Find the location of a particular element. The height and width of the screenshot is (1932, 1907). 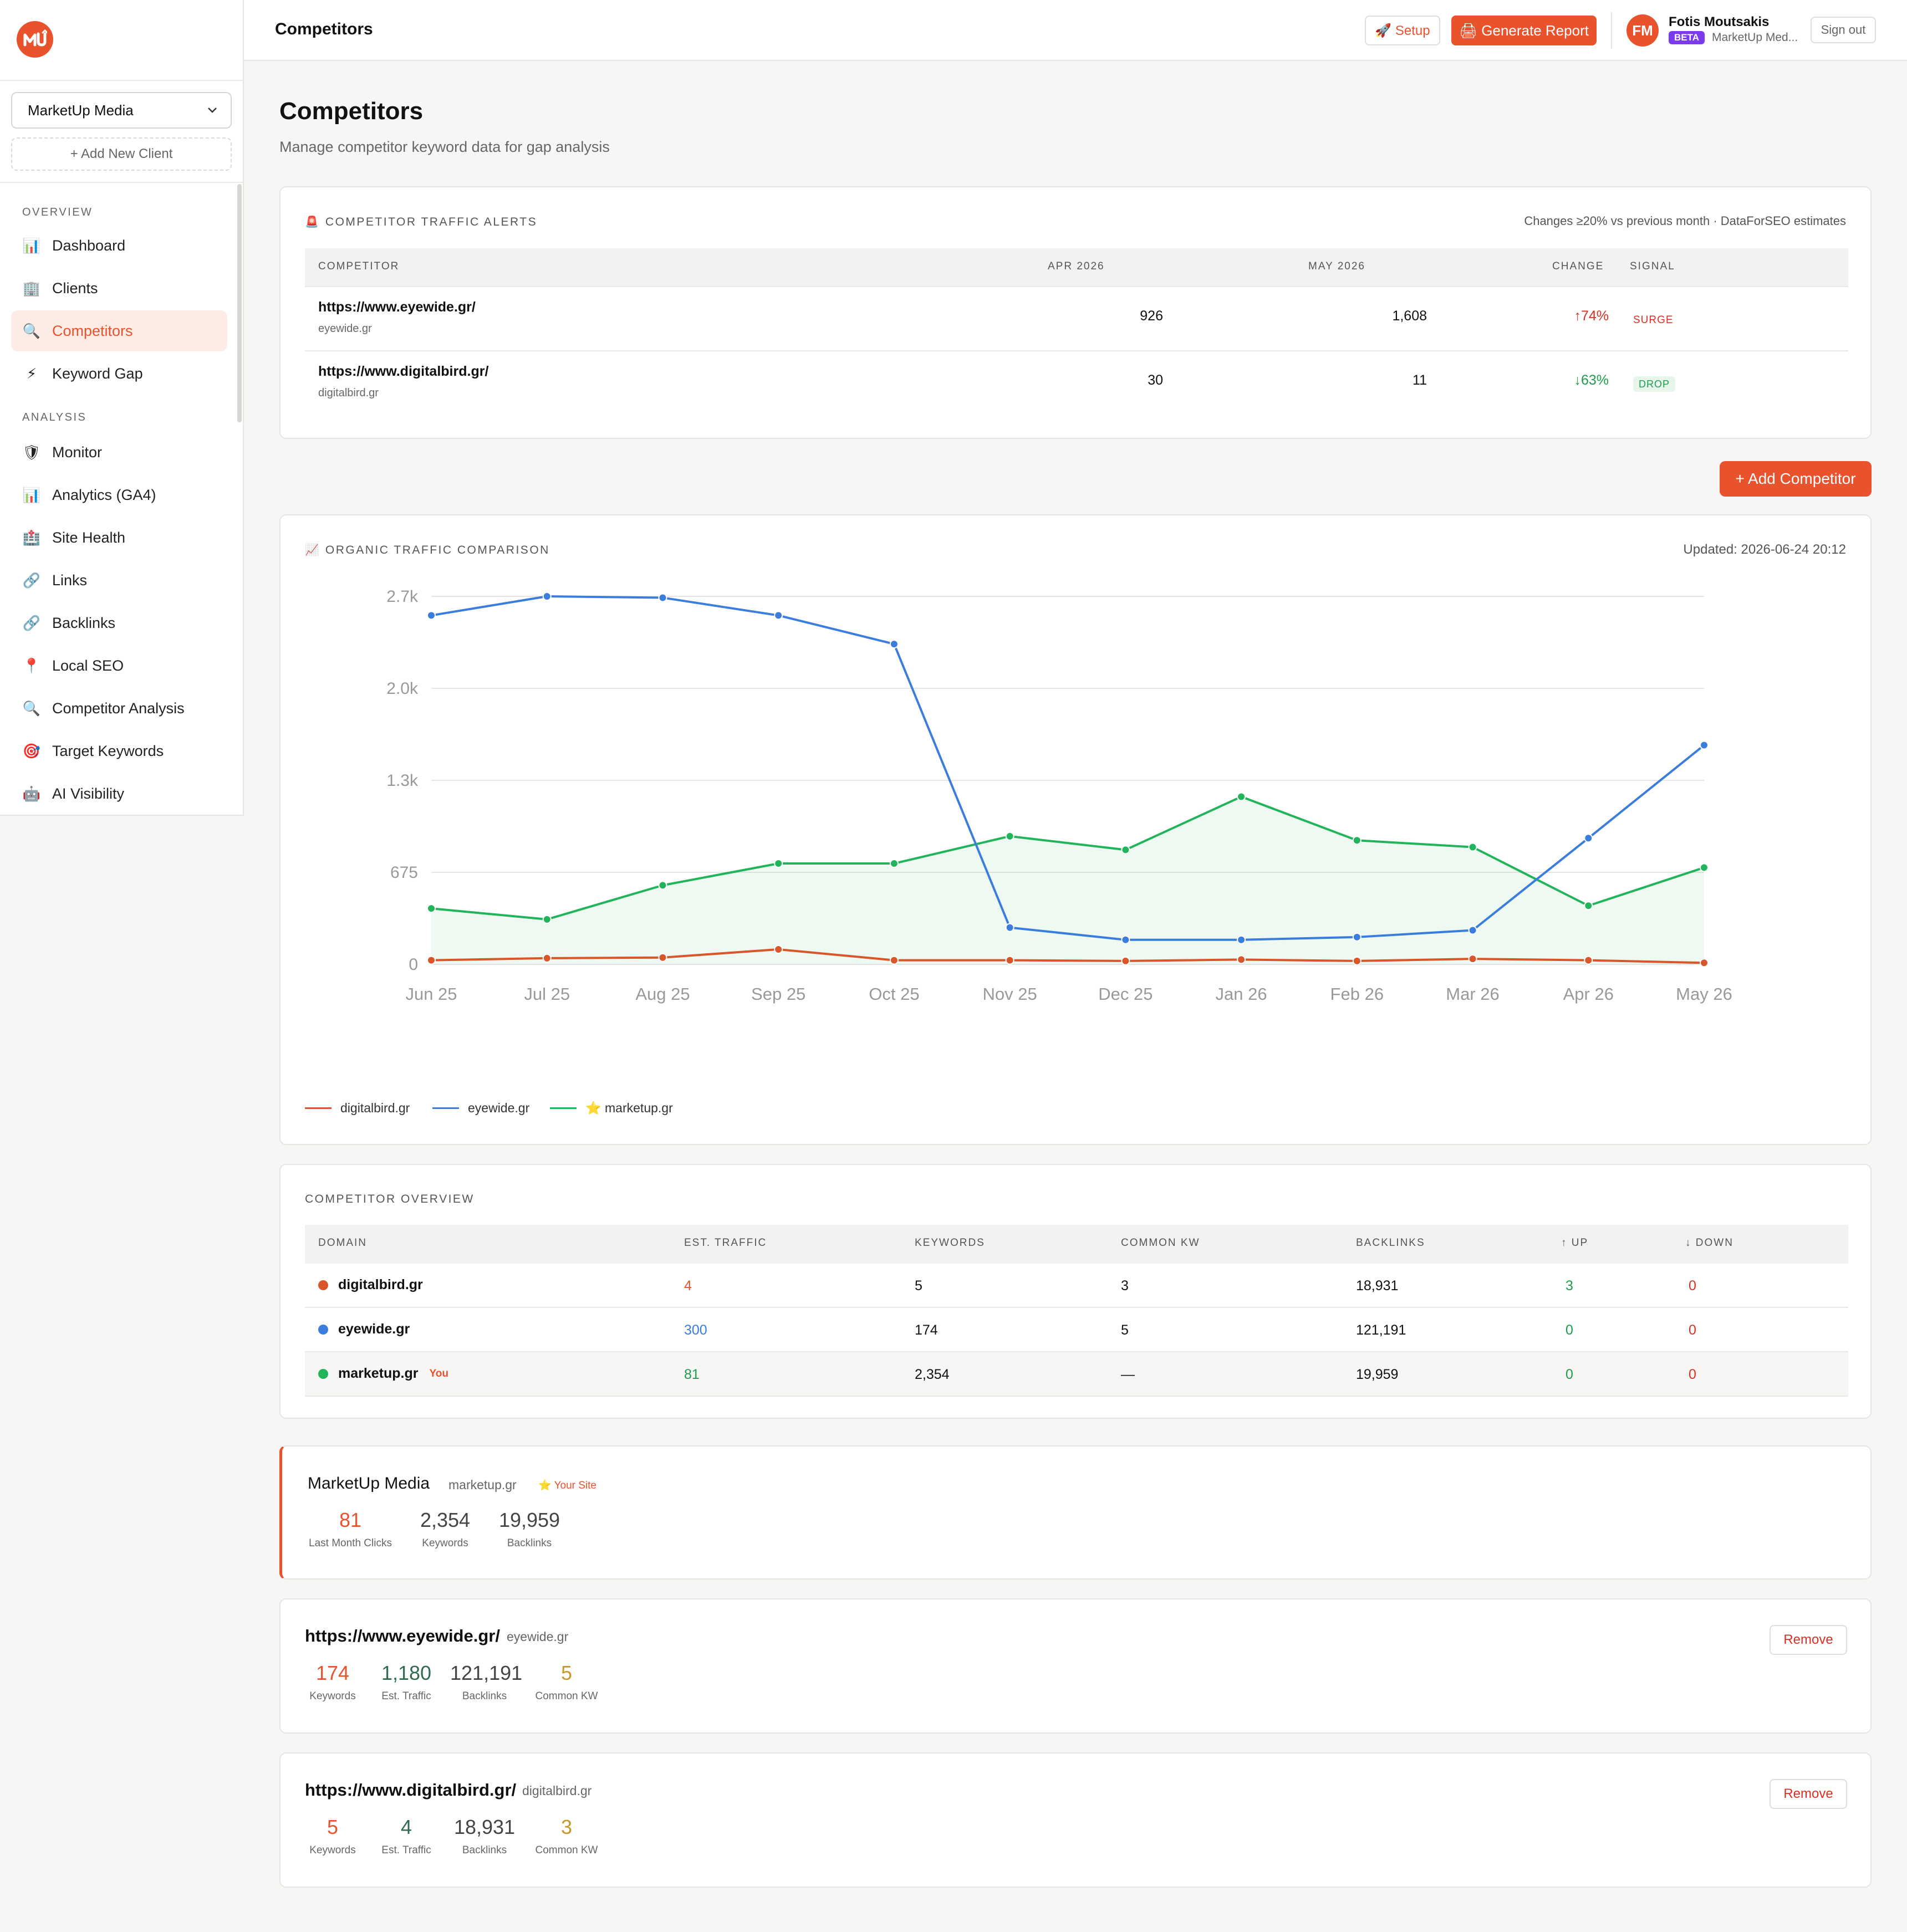

sidebar-item-label: Analytics (GA4) is located at coordinates (104, 494).